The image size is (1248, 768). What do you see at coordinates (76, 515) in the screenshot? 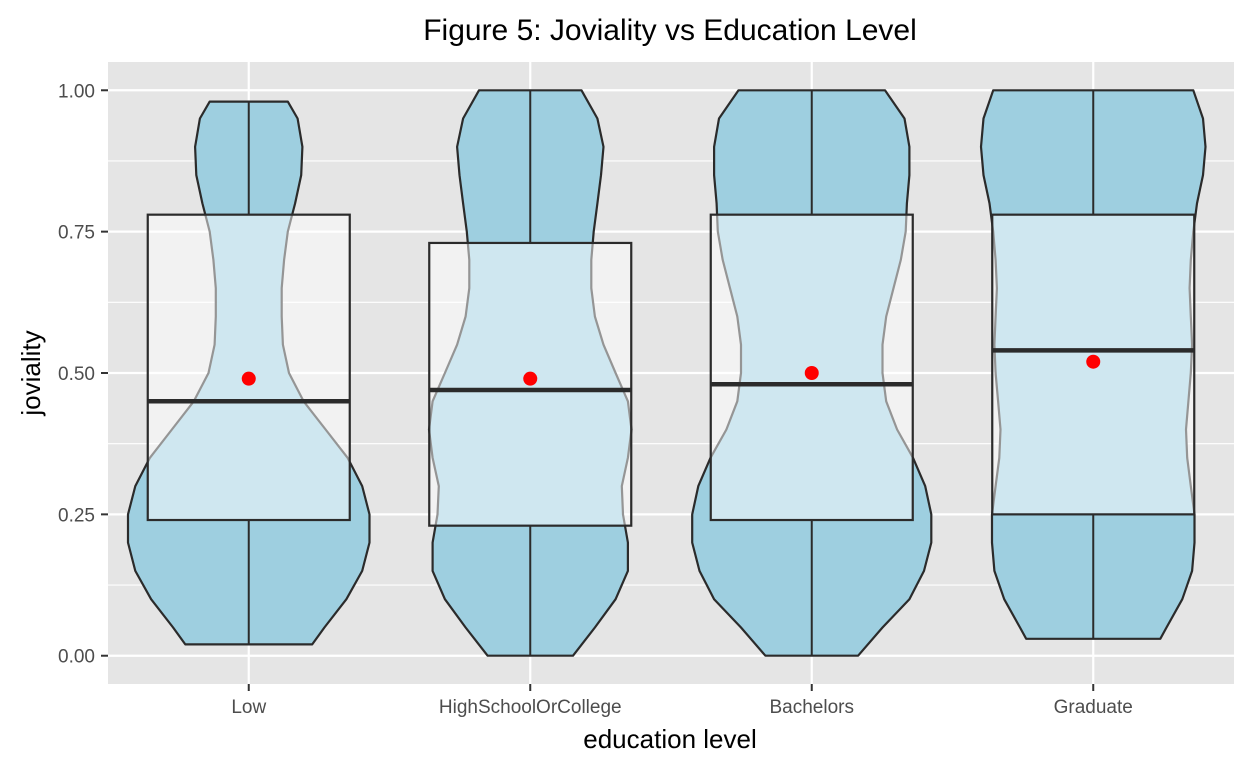
I see `y-tick-label: 0.25` at bounding box center [76, 515].